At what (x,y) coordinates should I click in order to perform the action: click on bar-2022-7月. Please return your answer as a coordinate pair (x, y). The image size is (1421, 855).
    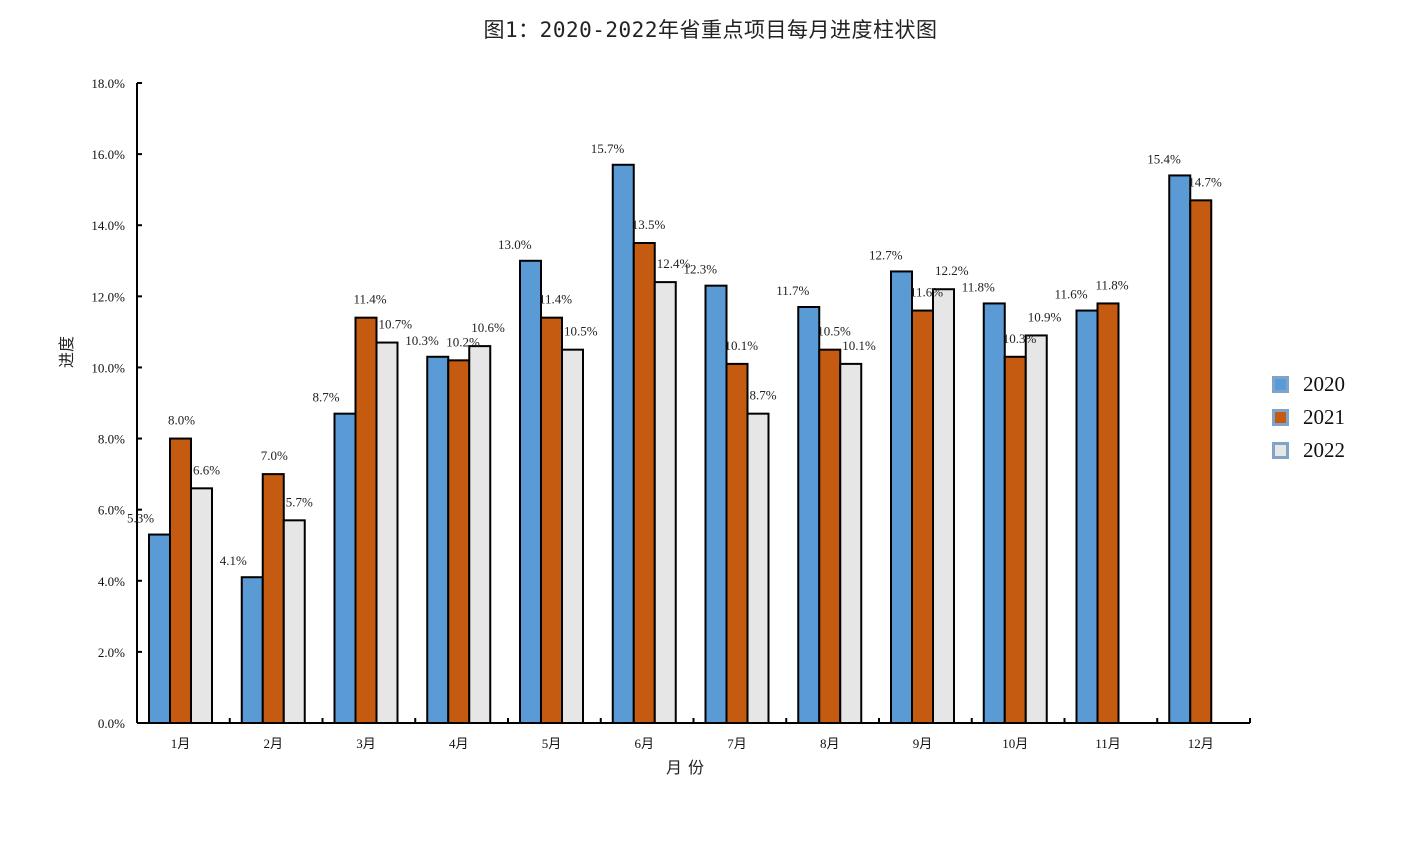
    Looking at the image, I should click on (758, 568).